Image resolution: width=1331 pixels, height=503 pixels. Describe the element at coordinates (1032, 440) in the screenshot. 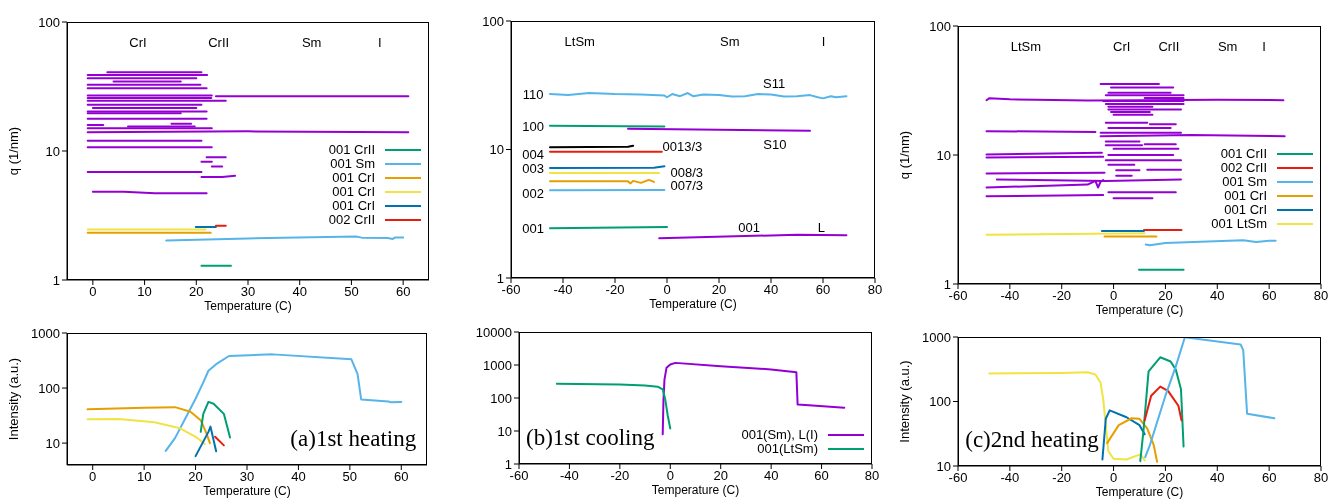

I see `annotation: (c)2nd heating` at that location.